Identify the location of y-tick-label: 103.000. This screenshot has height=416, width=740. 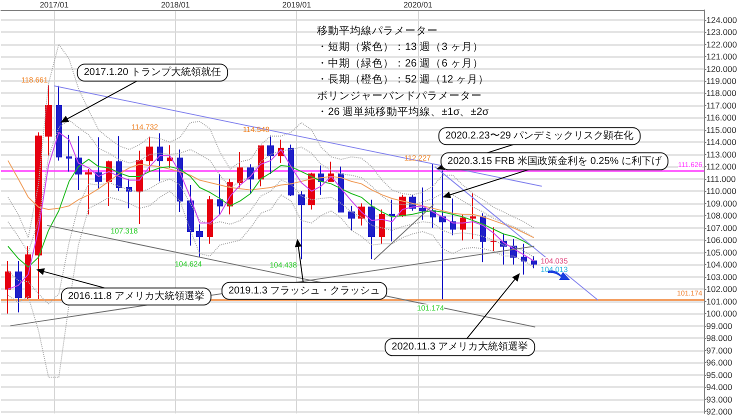
(722, 277).